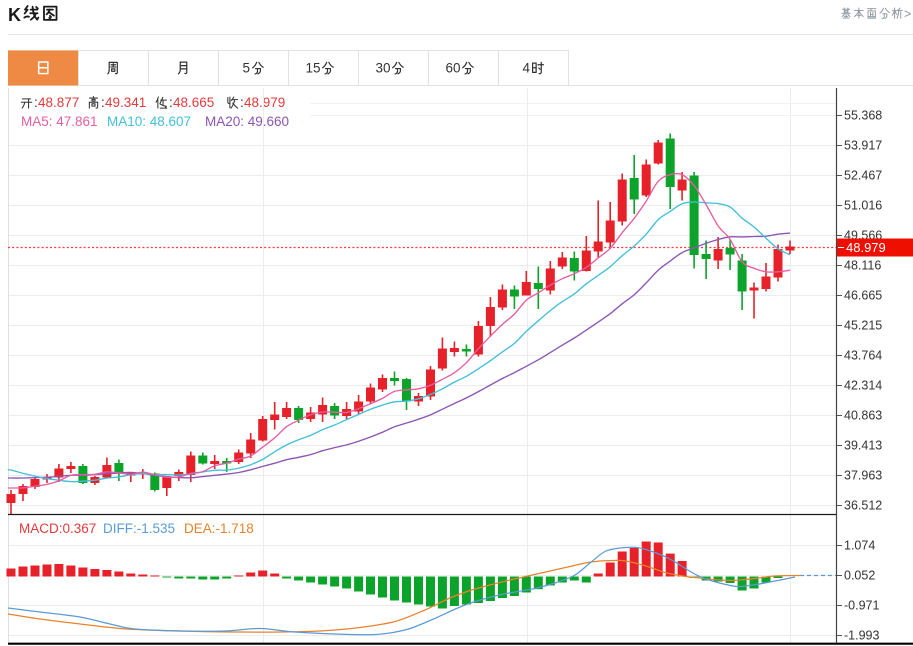  Describe the element at coordinates (219, 528) in the screenshot. I see `svg-text: DEA:-1.718` at that location.